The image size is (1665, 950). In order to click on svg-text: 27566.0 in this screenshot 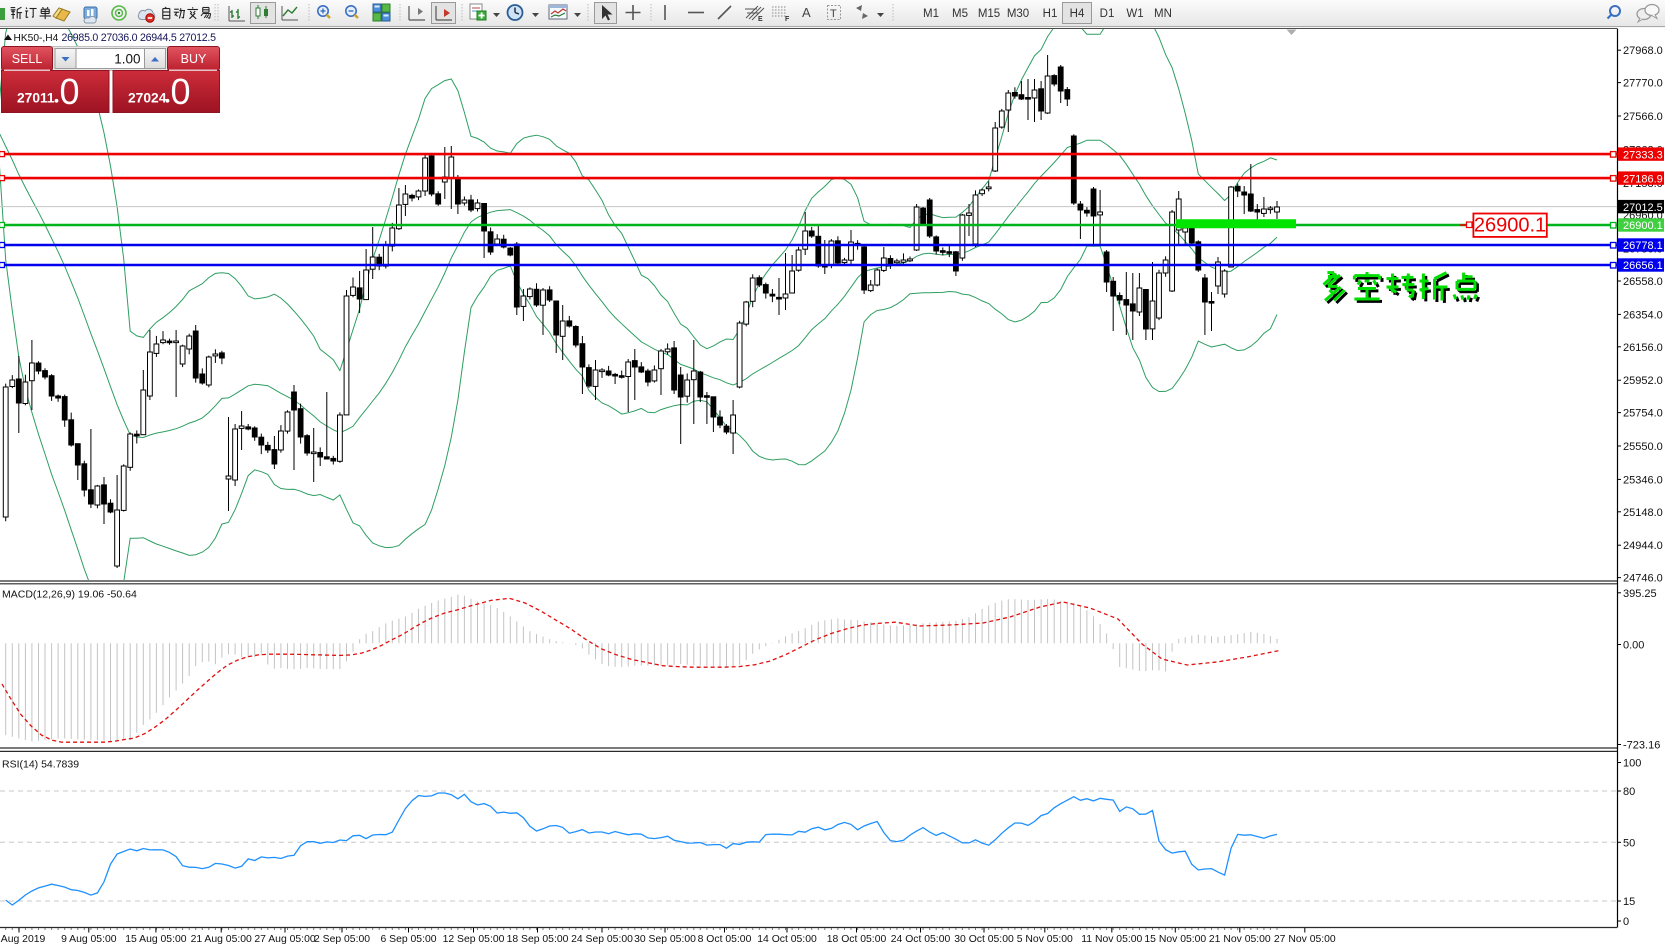, I will do `click(1643, 117)`.